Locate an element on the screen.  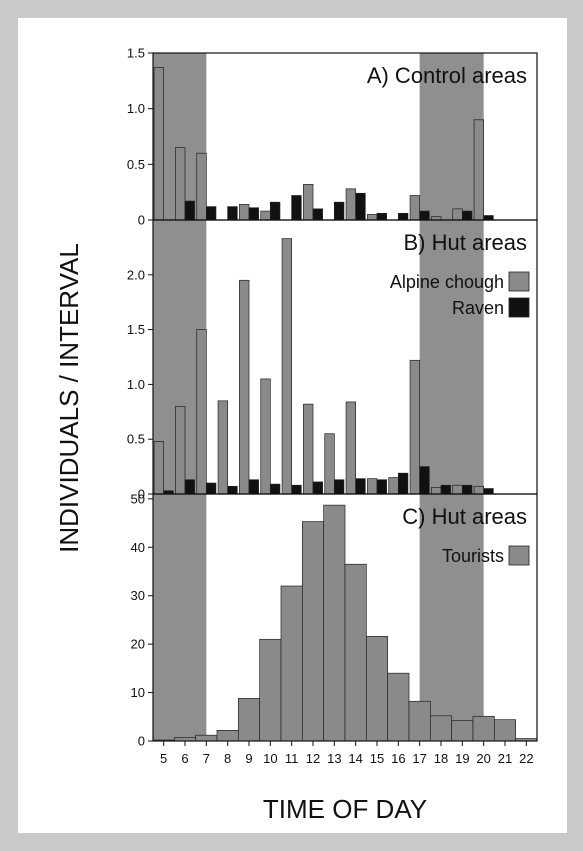
y-tick-label-3-4: 40 is located at coordinates (138, 547).